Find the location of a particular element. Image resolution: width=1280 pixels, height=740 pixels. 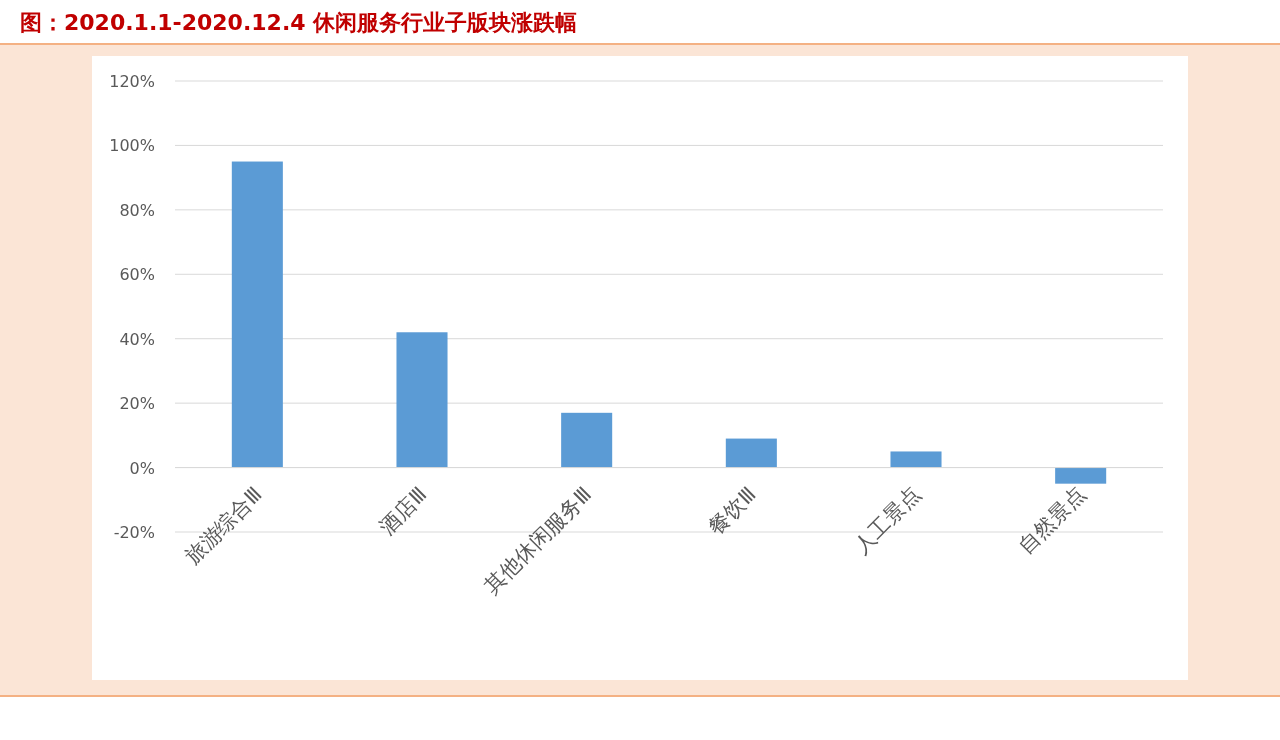

y-tick-label: 0% is located at coordinates (142, 468).